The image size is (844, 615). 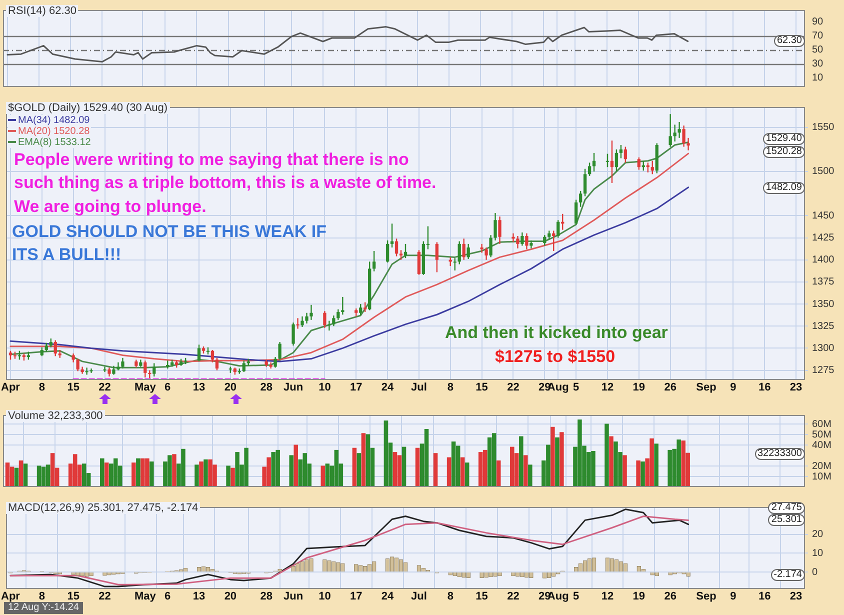 I want to click on annotation: 1520.28, so click(x=783, y=152).